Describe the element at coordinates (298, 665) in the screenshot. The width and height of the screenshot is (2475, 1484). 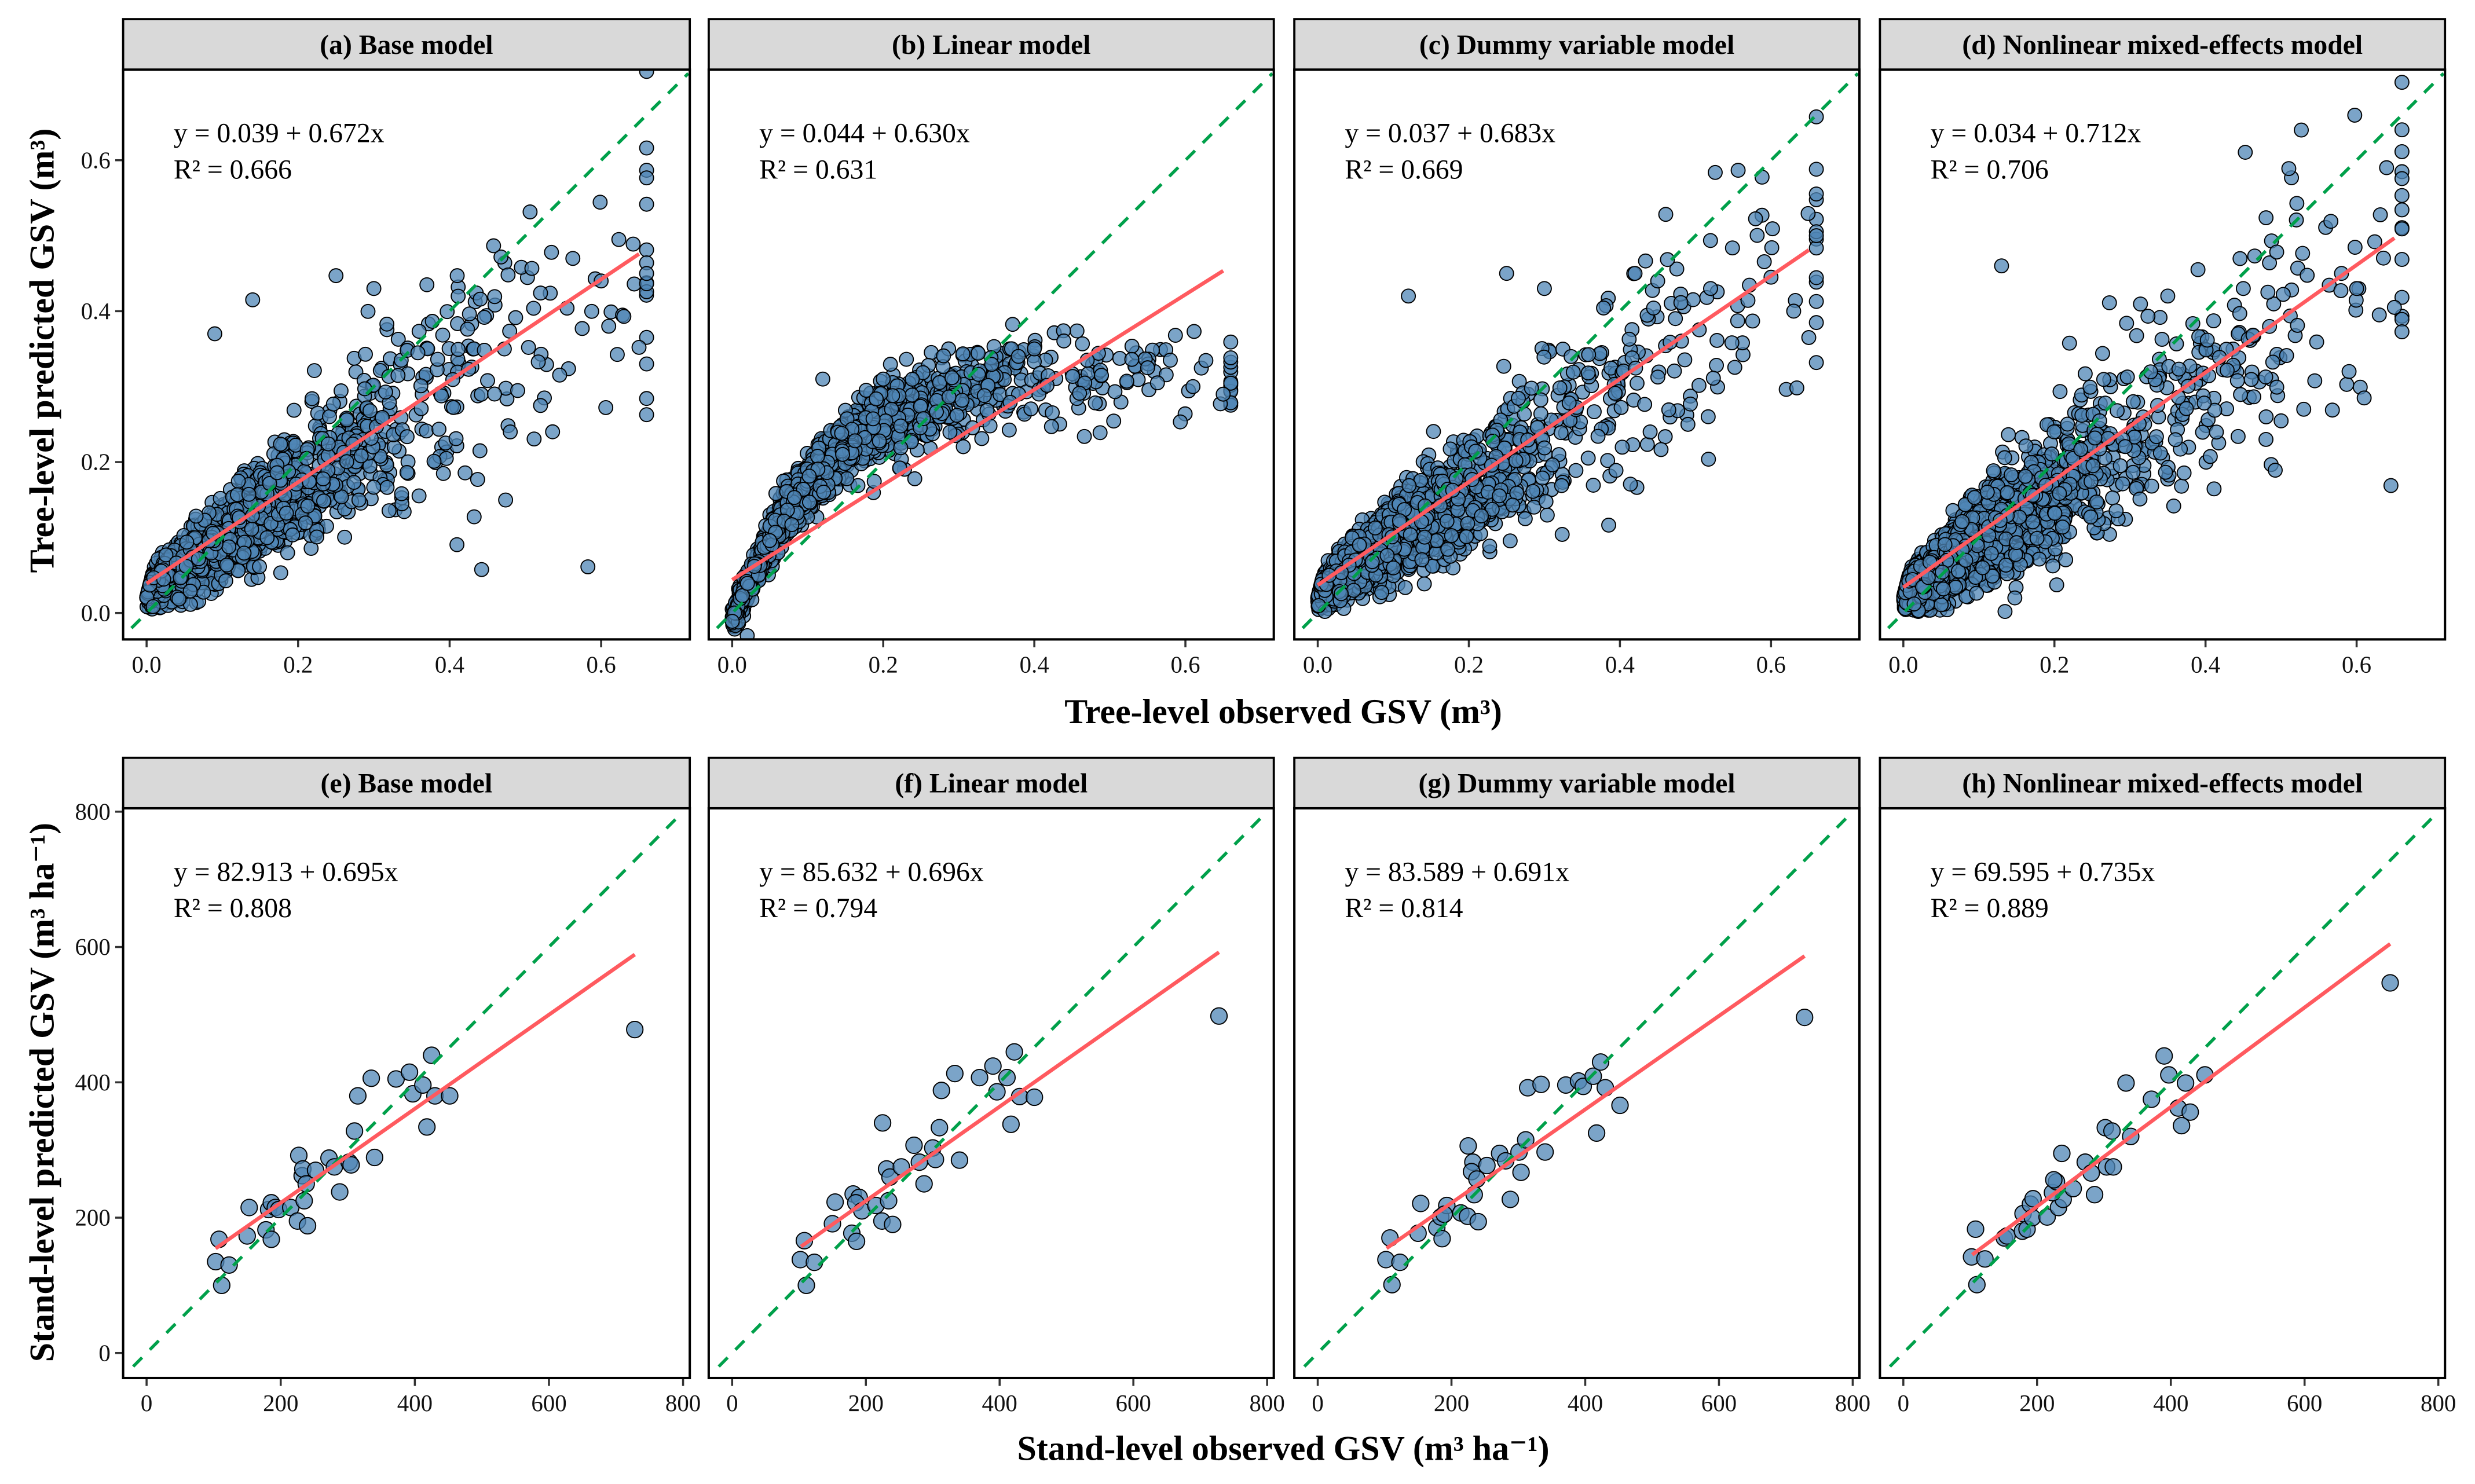
I see `x-tick-label: 0.2` at that location.